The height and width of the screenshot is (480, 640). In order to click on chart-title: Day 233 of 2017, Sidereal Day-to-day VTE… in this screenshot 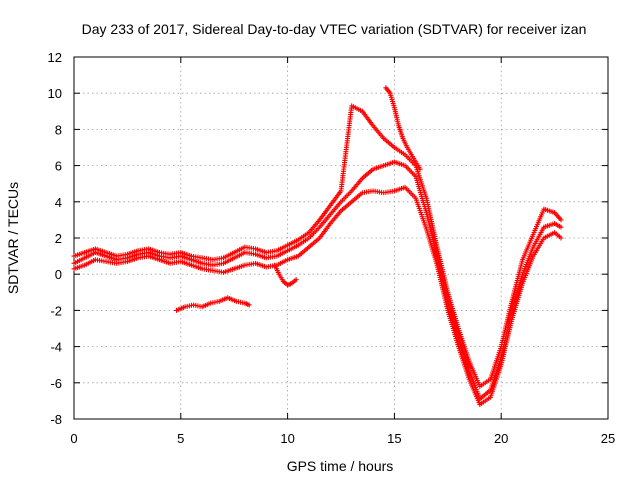, I will do `click(334, 29)`.